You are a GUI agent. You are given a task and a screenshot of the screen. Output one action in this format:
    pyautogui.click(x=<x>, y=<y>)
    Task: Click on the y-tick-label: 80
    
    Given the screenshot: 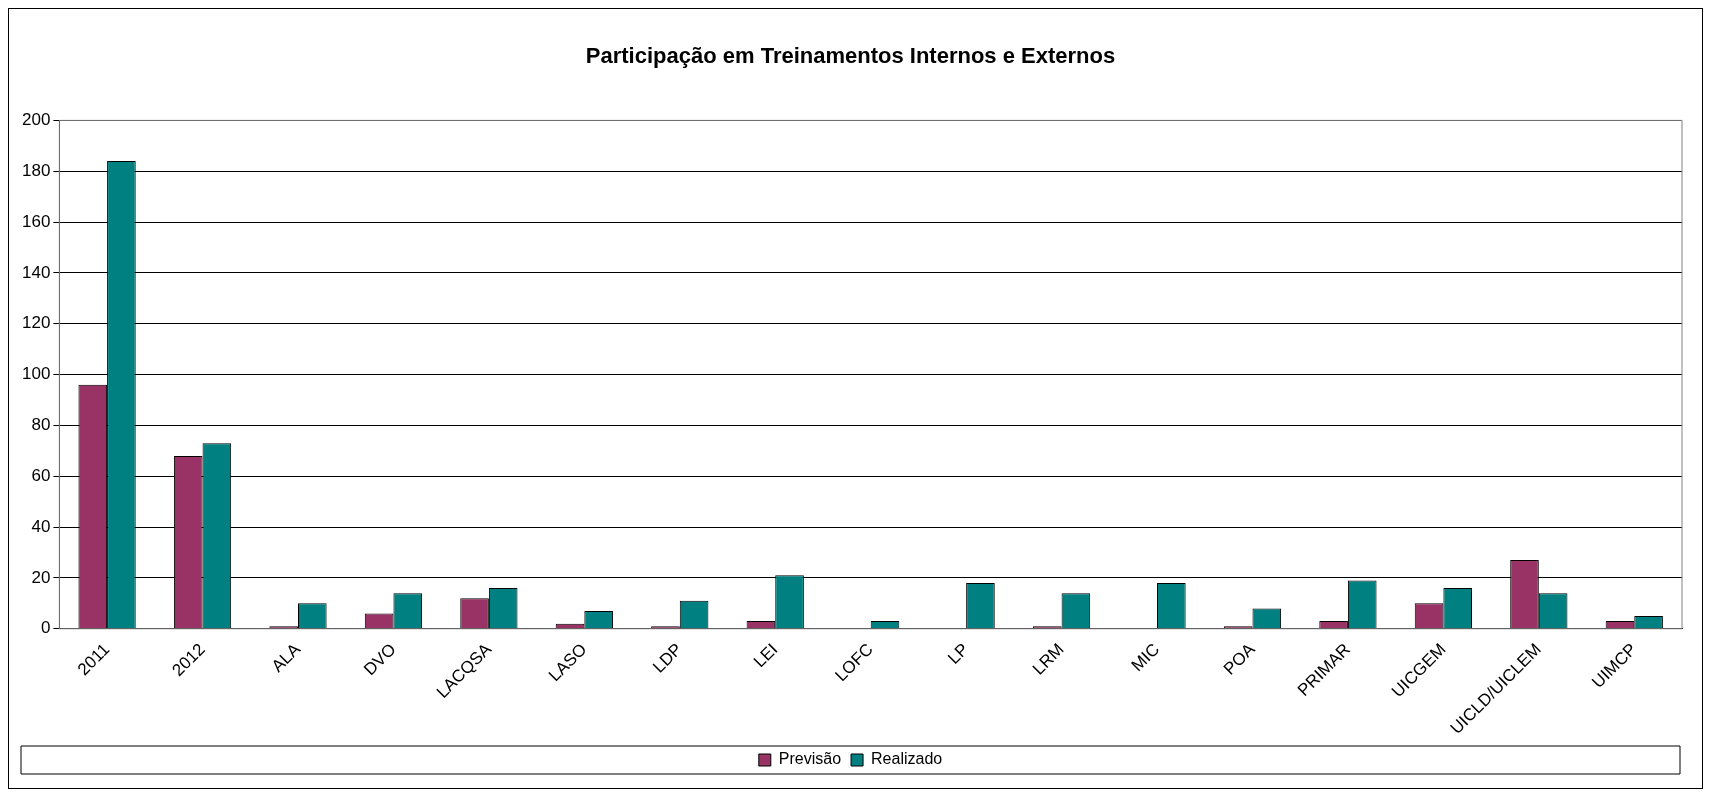 What is the action you would take?
    pyautogui.click(x=41, y=425)
    